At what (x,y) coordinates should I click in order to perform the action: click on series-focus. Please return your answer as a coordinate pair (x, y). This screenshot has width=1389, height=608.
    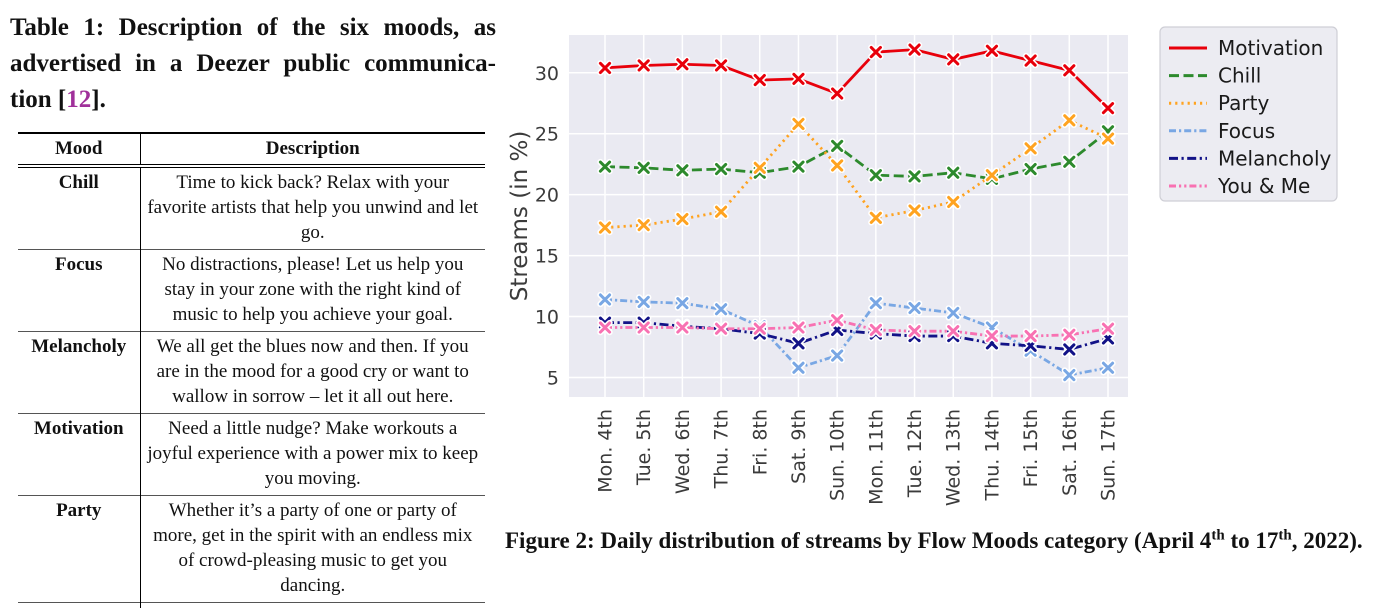
    Looking at the image, I should click on (856, 337).